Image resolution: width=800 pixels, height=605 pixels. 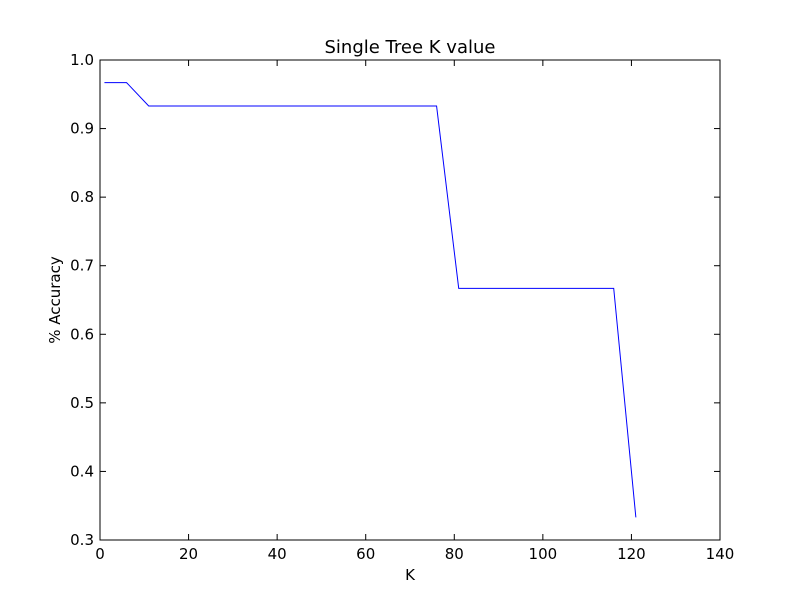 I want to click on x-tick-label: 40, so click(x=277, y=554).